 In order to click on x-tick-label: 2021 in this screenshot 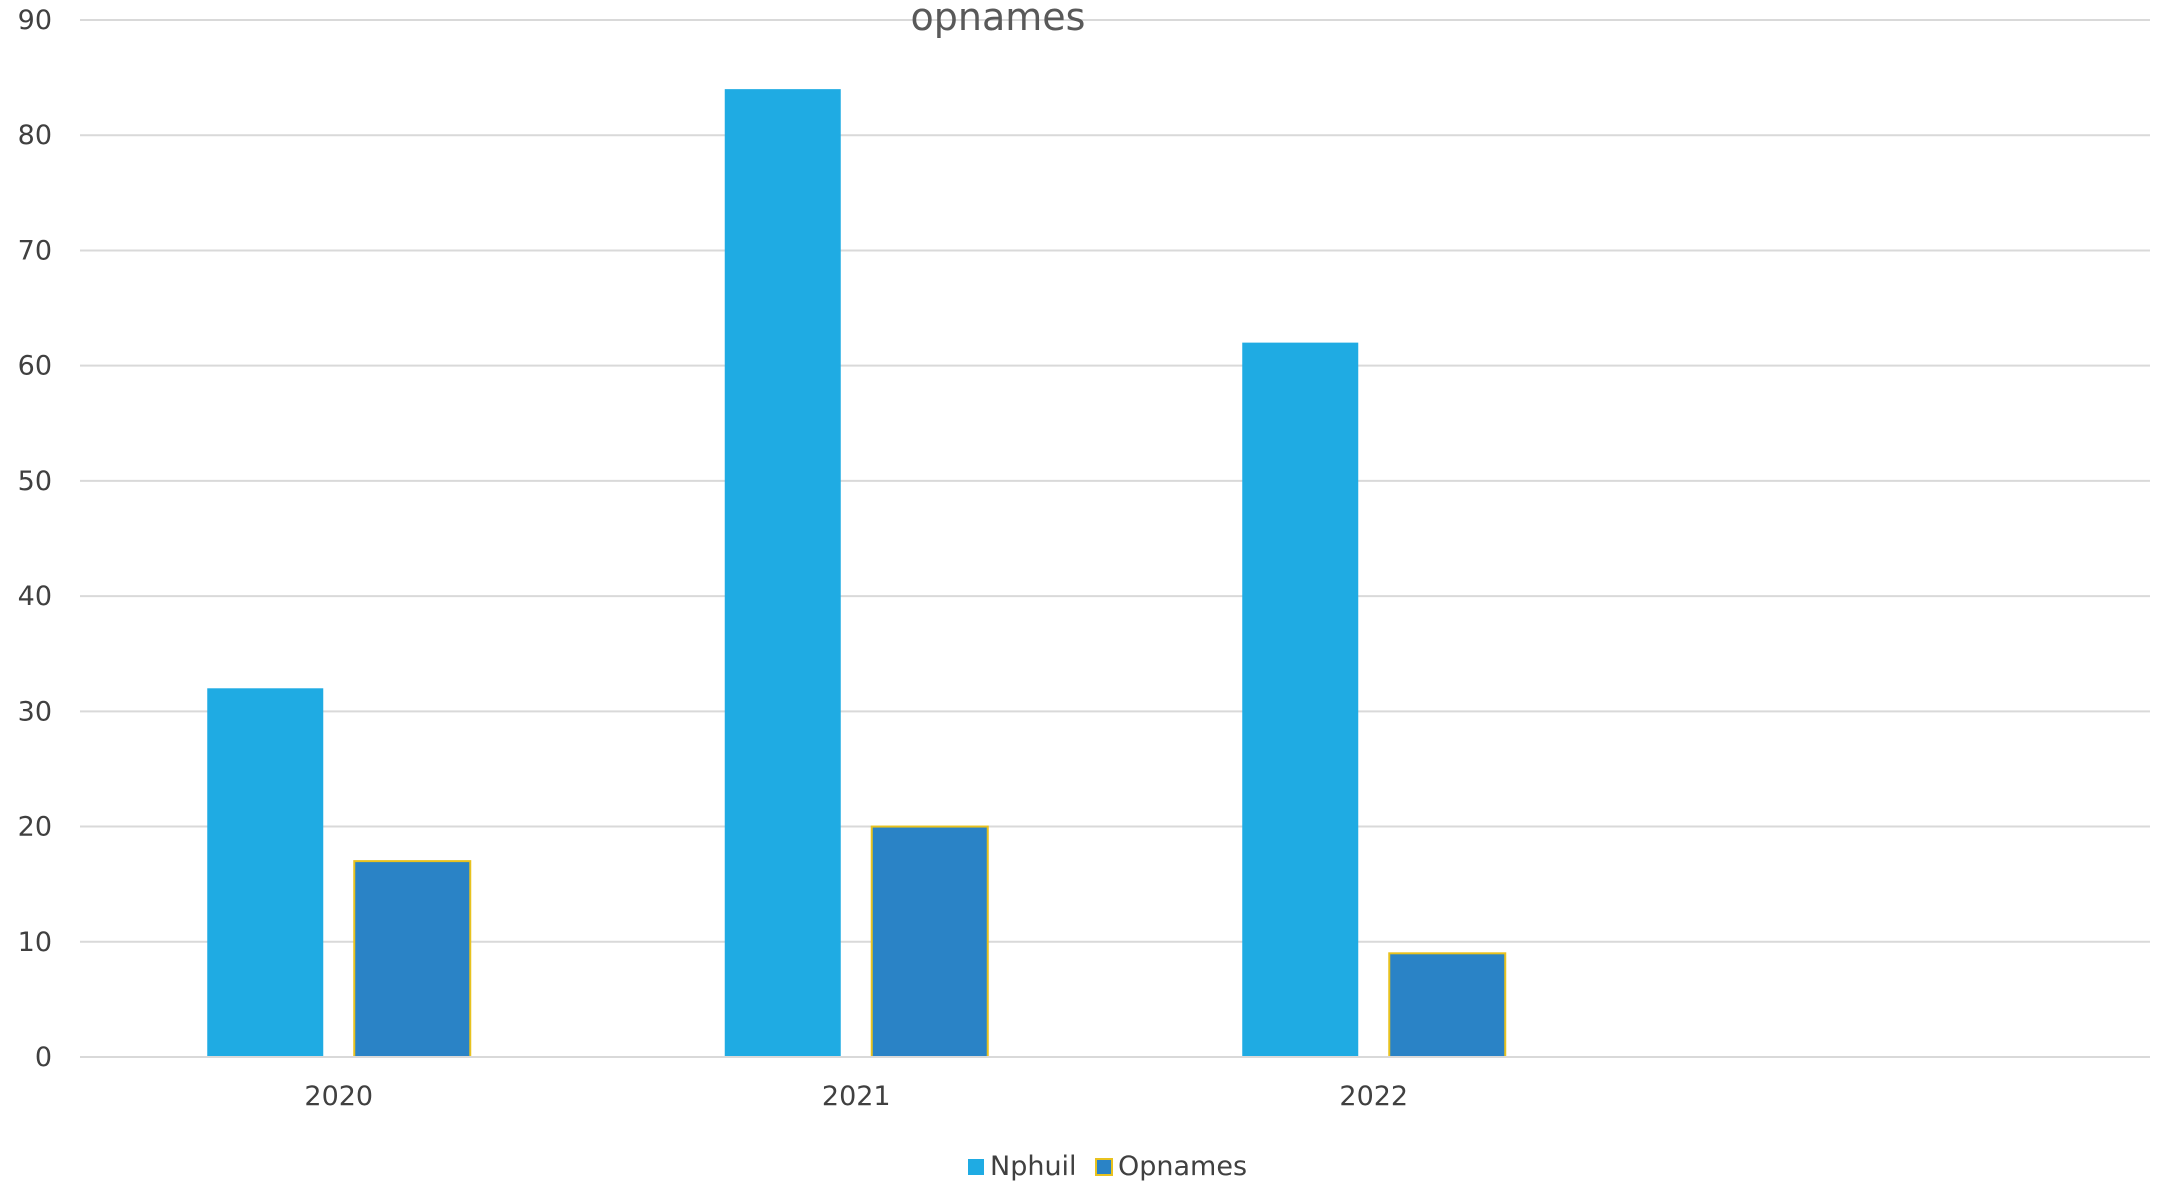, I will do `click(856, 1096)`.